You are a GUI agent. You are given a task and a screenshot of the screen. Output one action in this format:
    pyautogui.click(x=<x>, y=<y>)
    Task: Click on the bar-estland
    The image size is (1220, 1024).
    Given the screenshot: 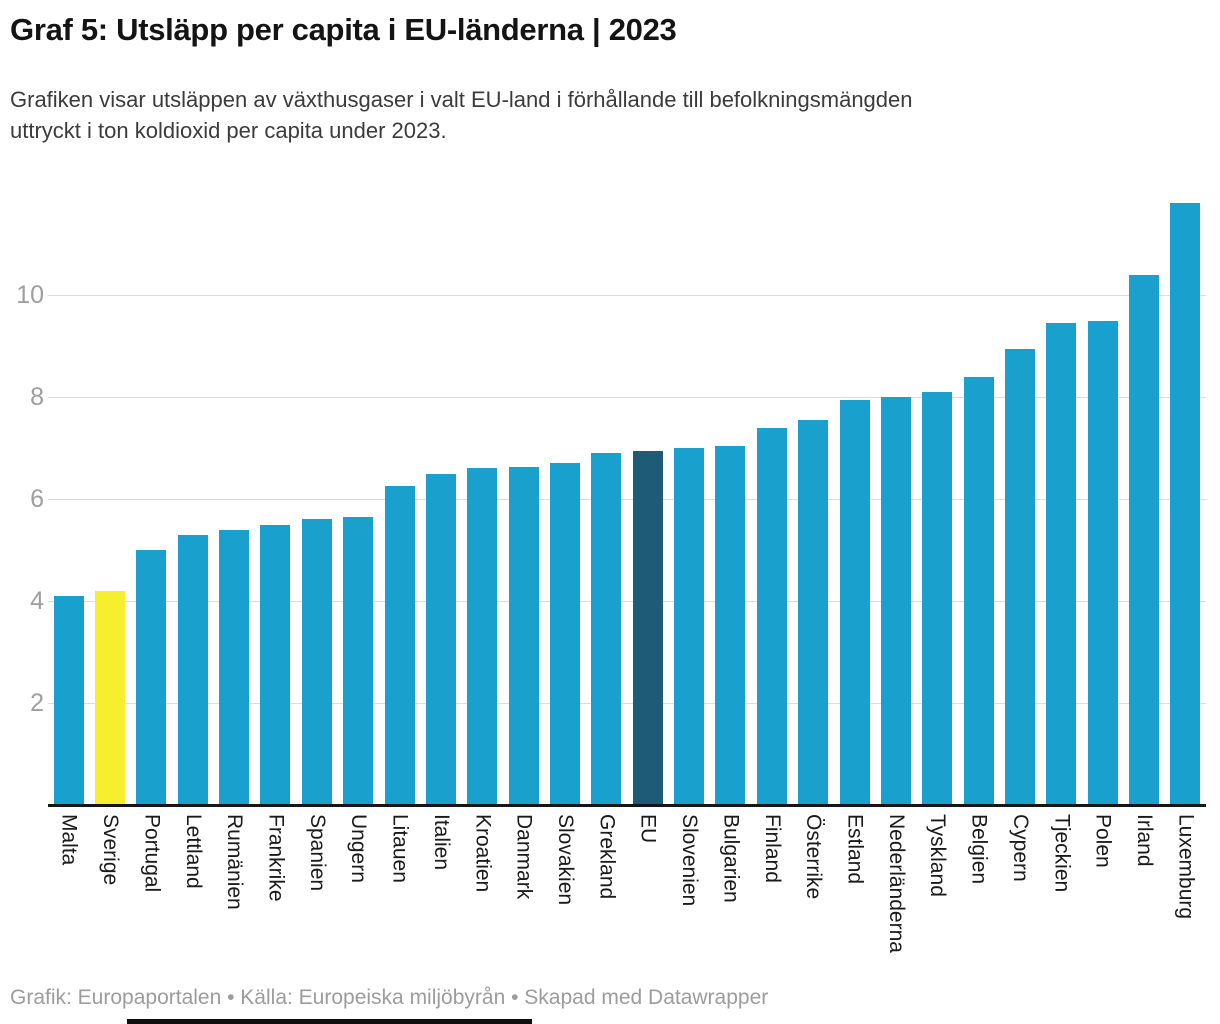 What is the action you would take?
    pyautogui.click(x=854, y=602)
    